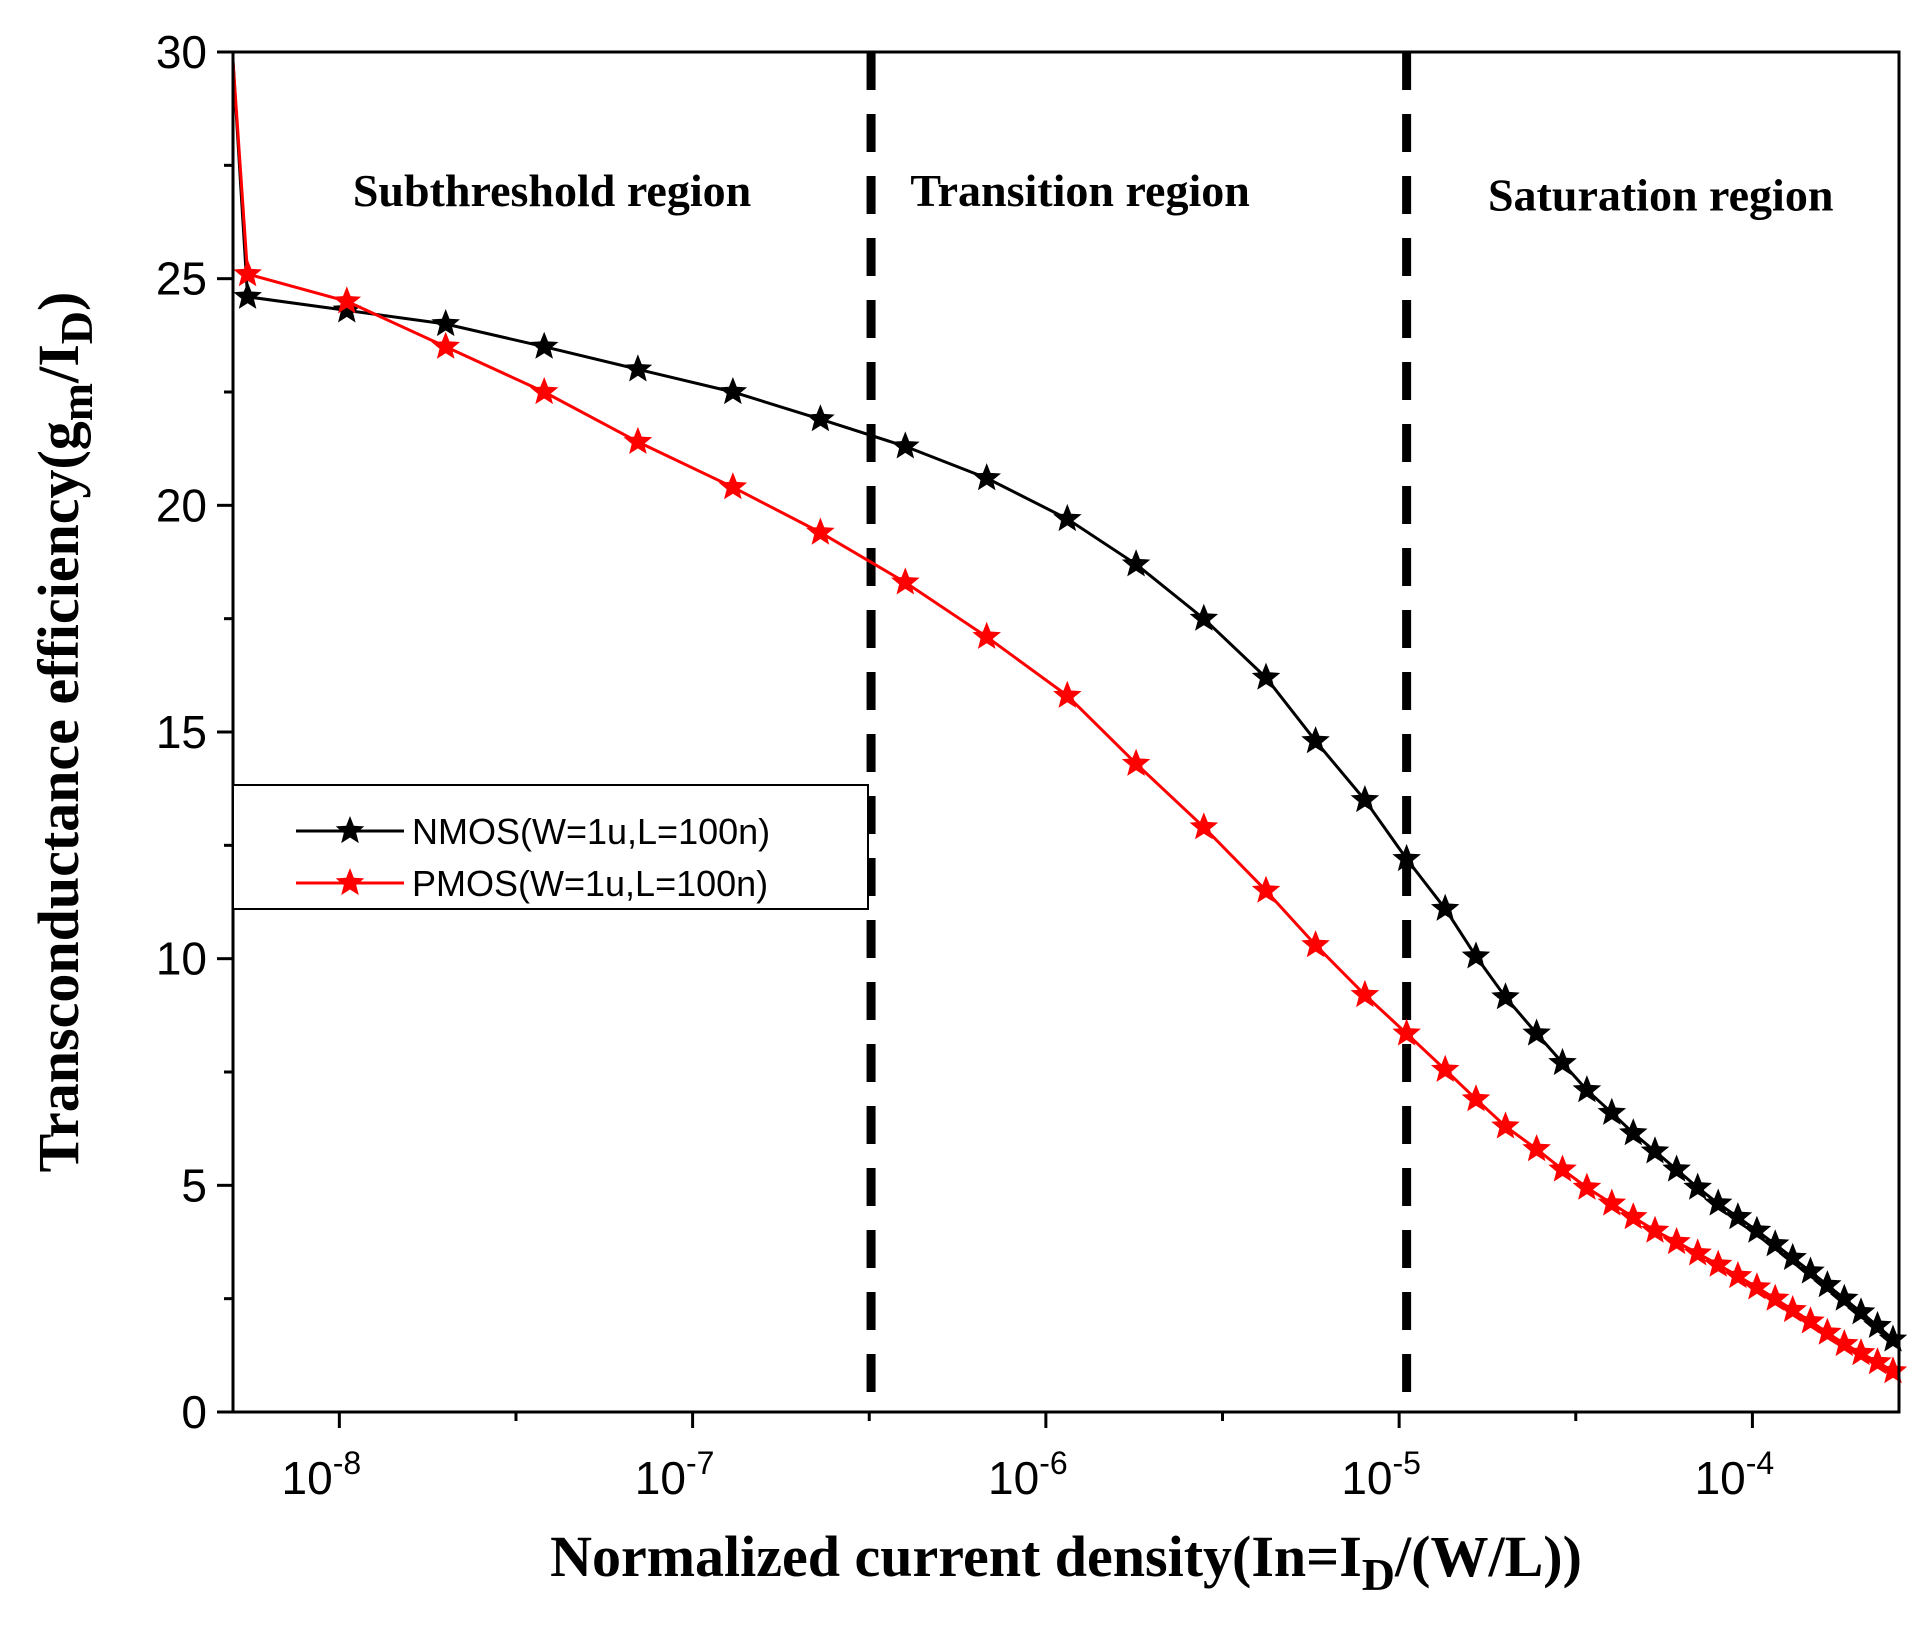 This screenshot has width=1921, height=1634. I want to click on legend-box, so click(550, 847).